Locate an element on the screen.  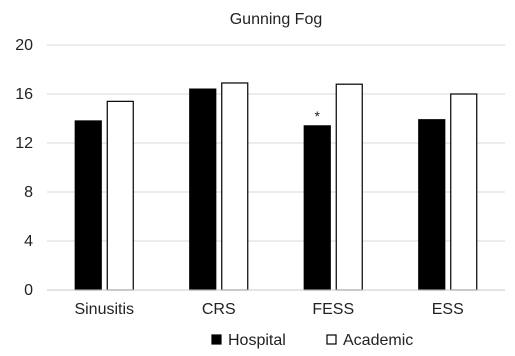
y-axis-ticks: 0 4 8 12 16 20 is located at coordinates (24, 168).